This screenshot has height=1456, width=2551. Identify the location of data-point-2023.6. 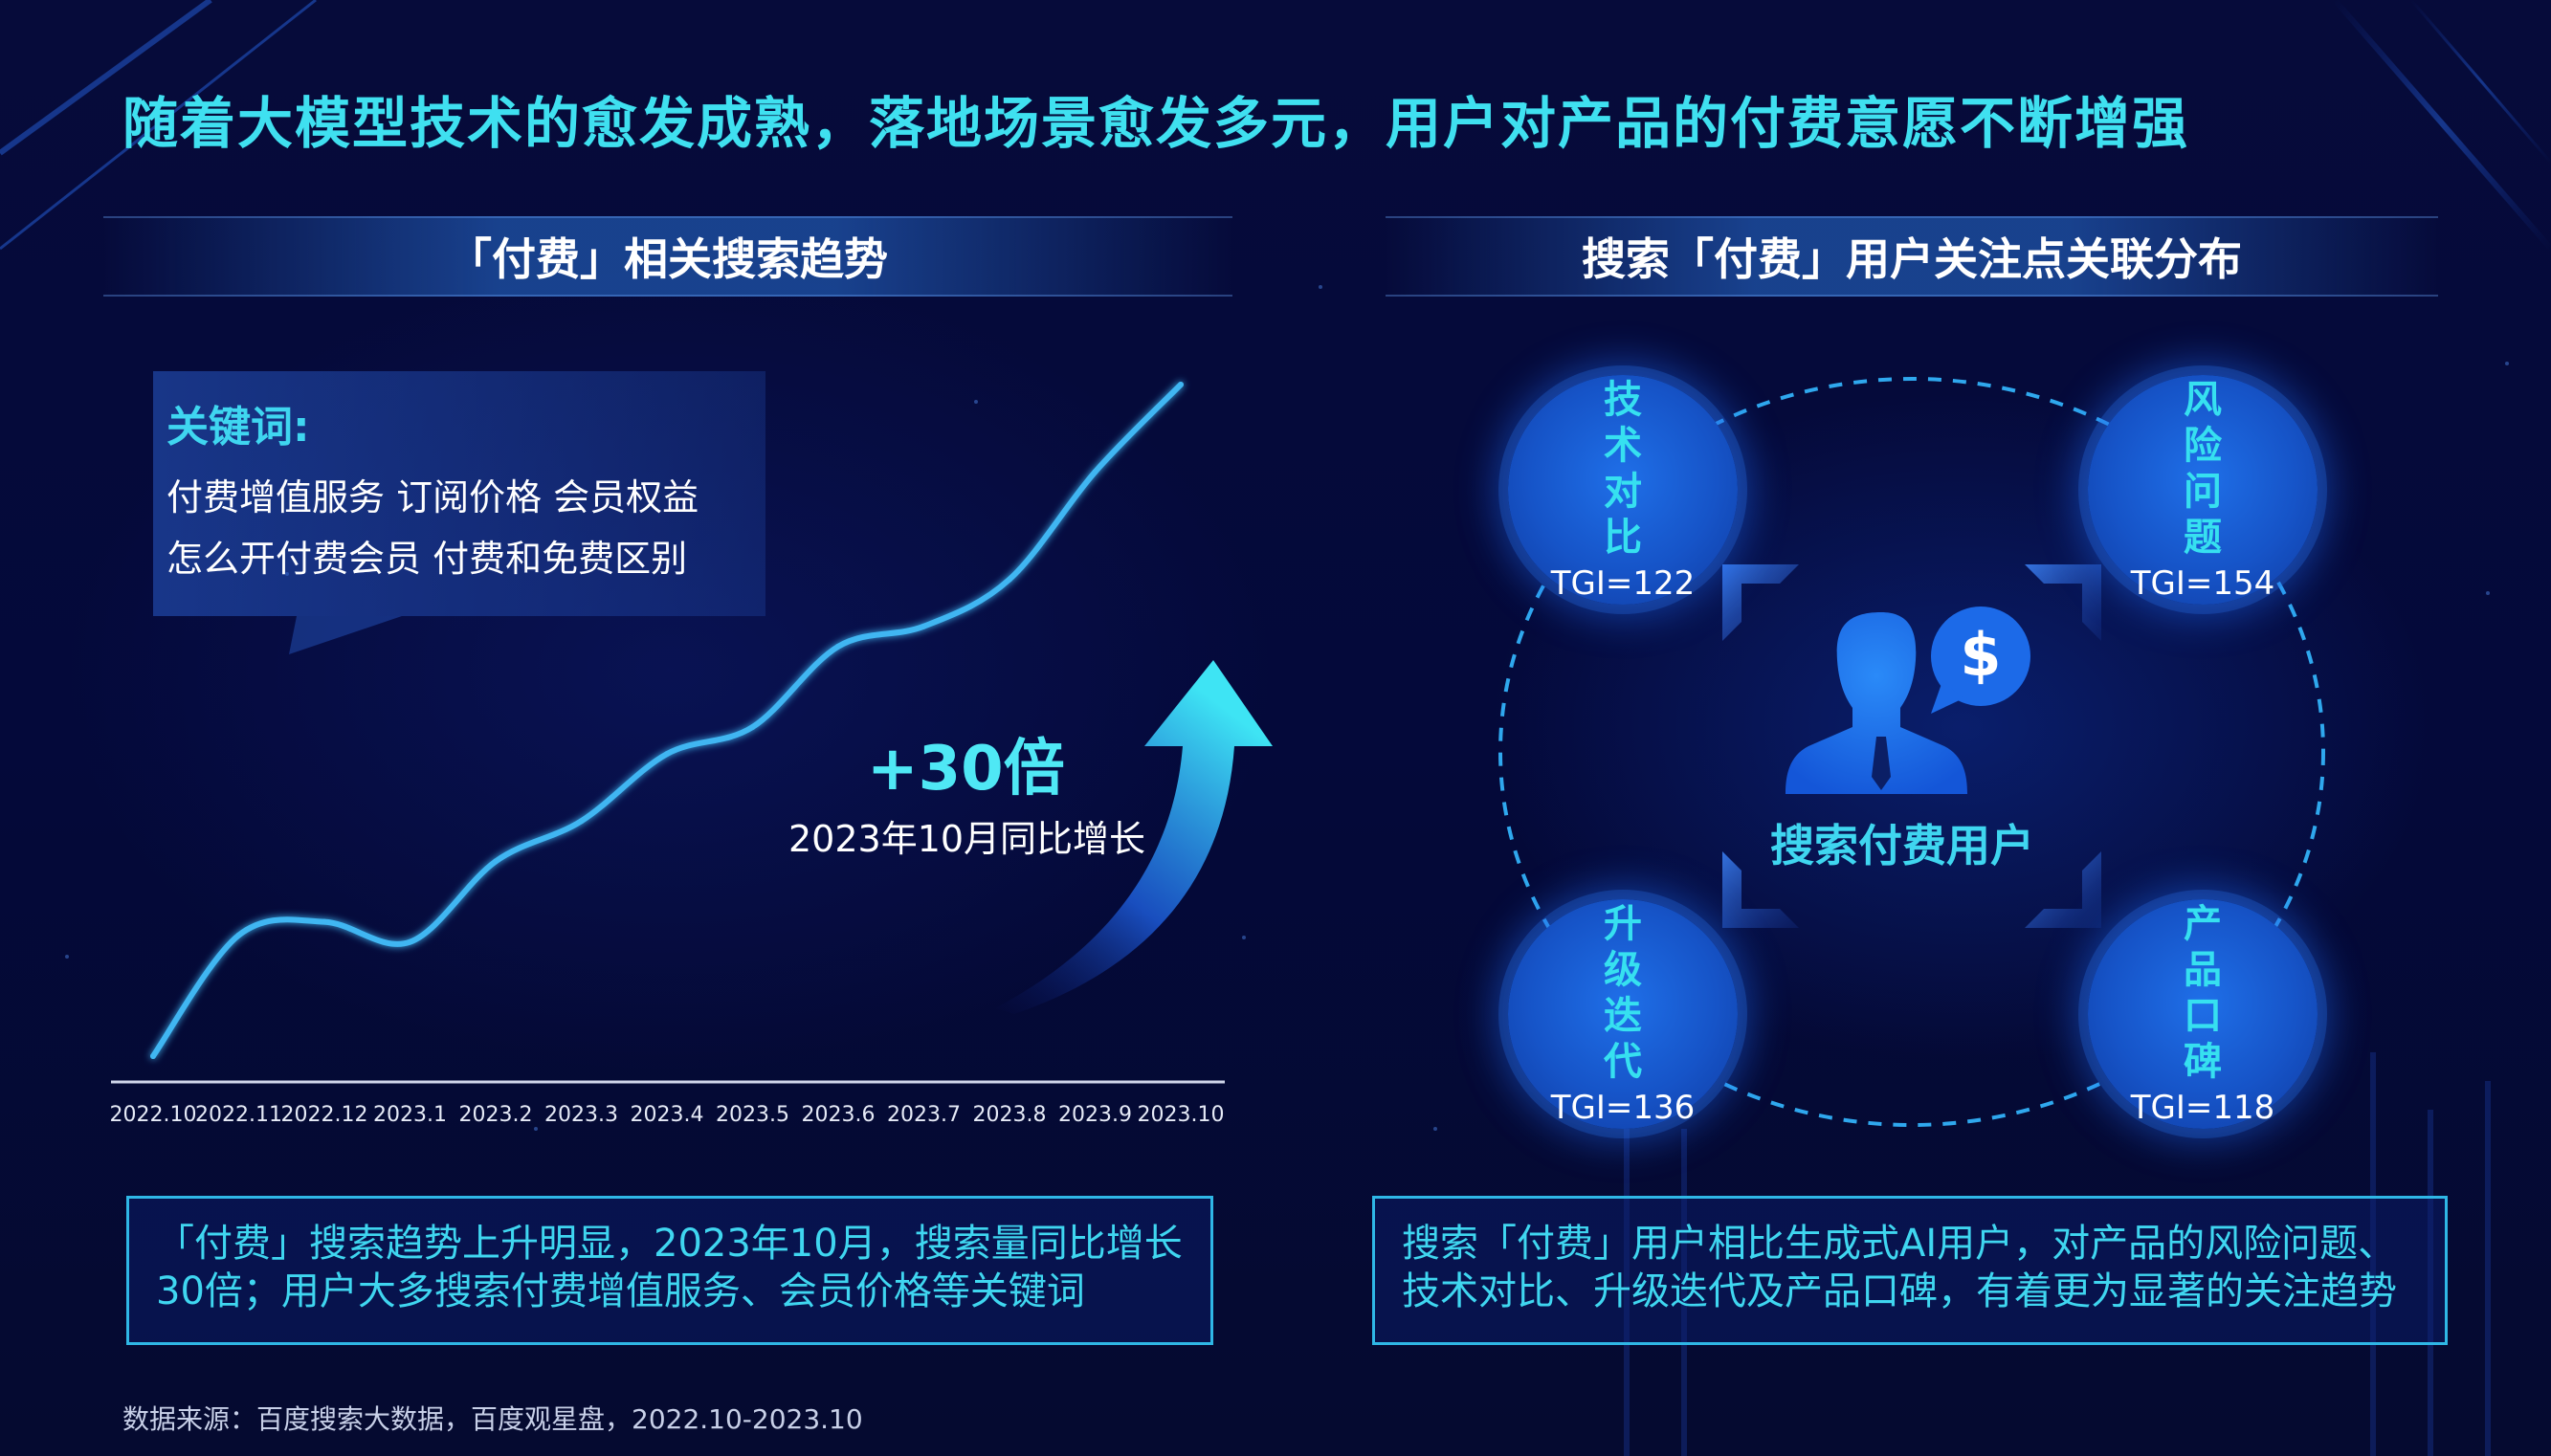
(838, 646).